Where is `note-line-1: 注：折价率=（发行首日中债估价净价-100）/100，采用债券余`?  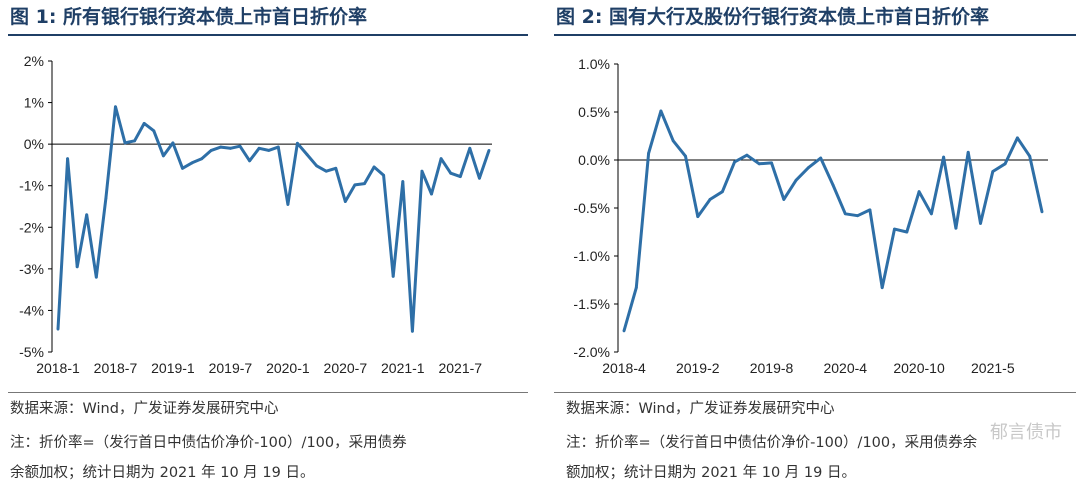
note-line-1: 注：折价率=（发行首日中债估价净价-100）/100，采用债券余 is located at coordinates (772, 443).